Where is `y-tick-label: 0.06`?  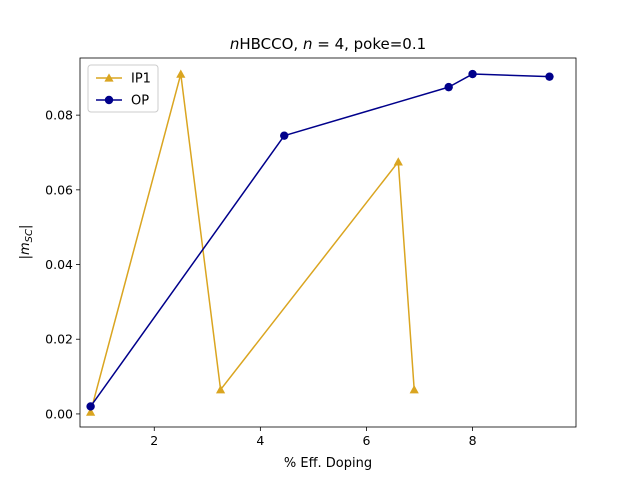 y-tick-label: 0.06 is located at coordinates (59, 189).